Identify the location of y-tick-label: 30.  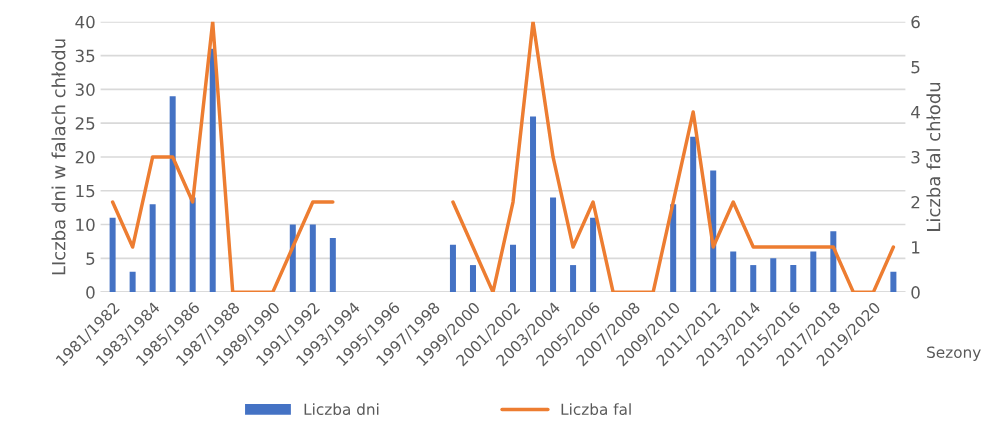
(85, 89).